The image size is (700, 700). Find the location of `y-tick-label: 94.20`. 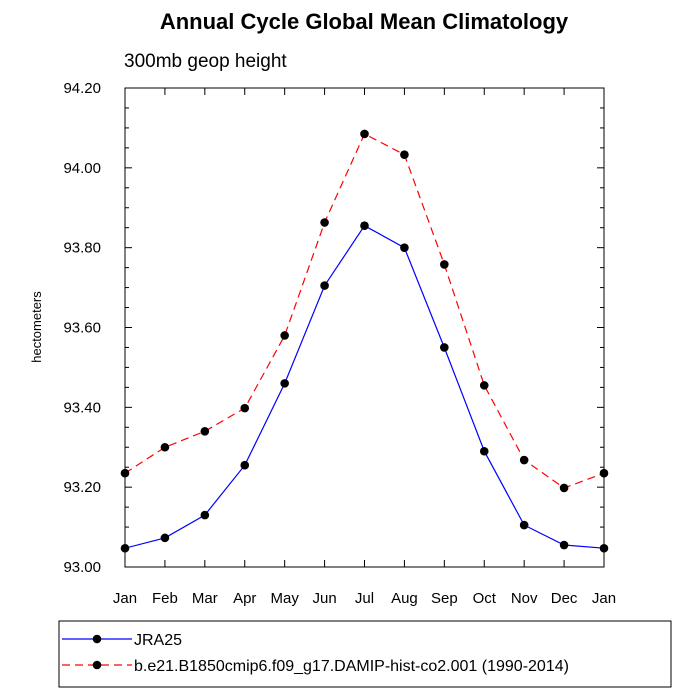

y-tick-label: 94.20 is located at coordinates (82, 88).